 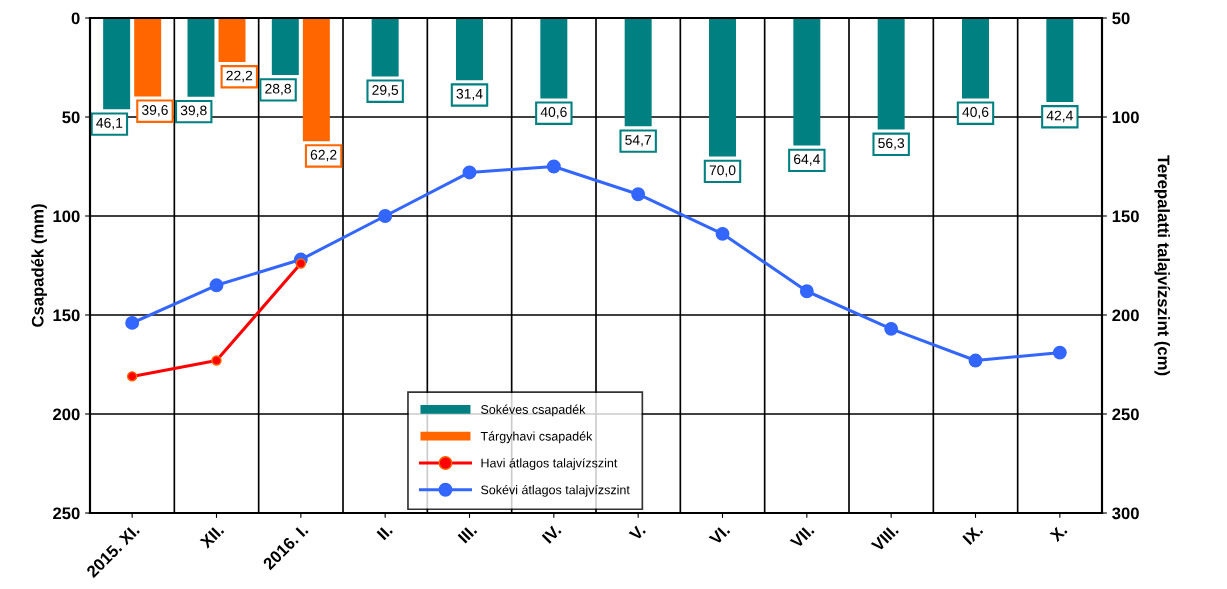 I want to click on legend-label: Sokévi átlagos talajvízszint, so click(x=555, y=490).